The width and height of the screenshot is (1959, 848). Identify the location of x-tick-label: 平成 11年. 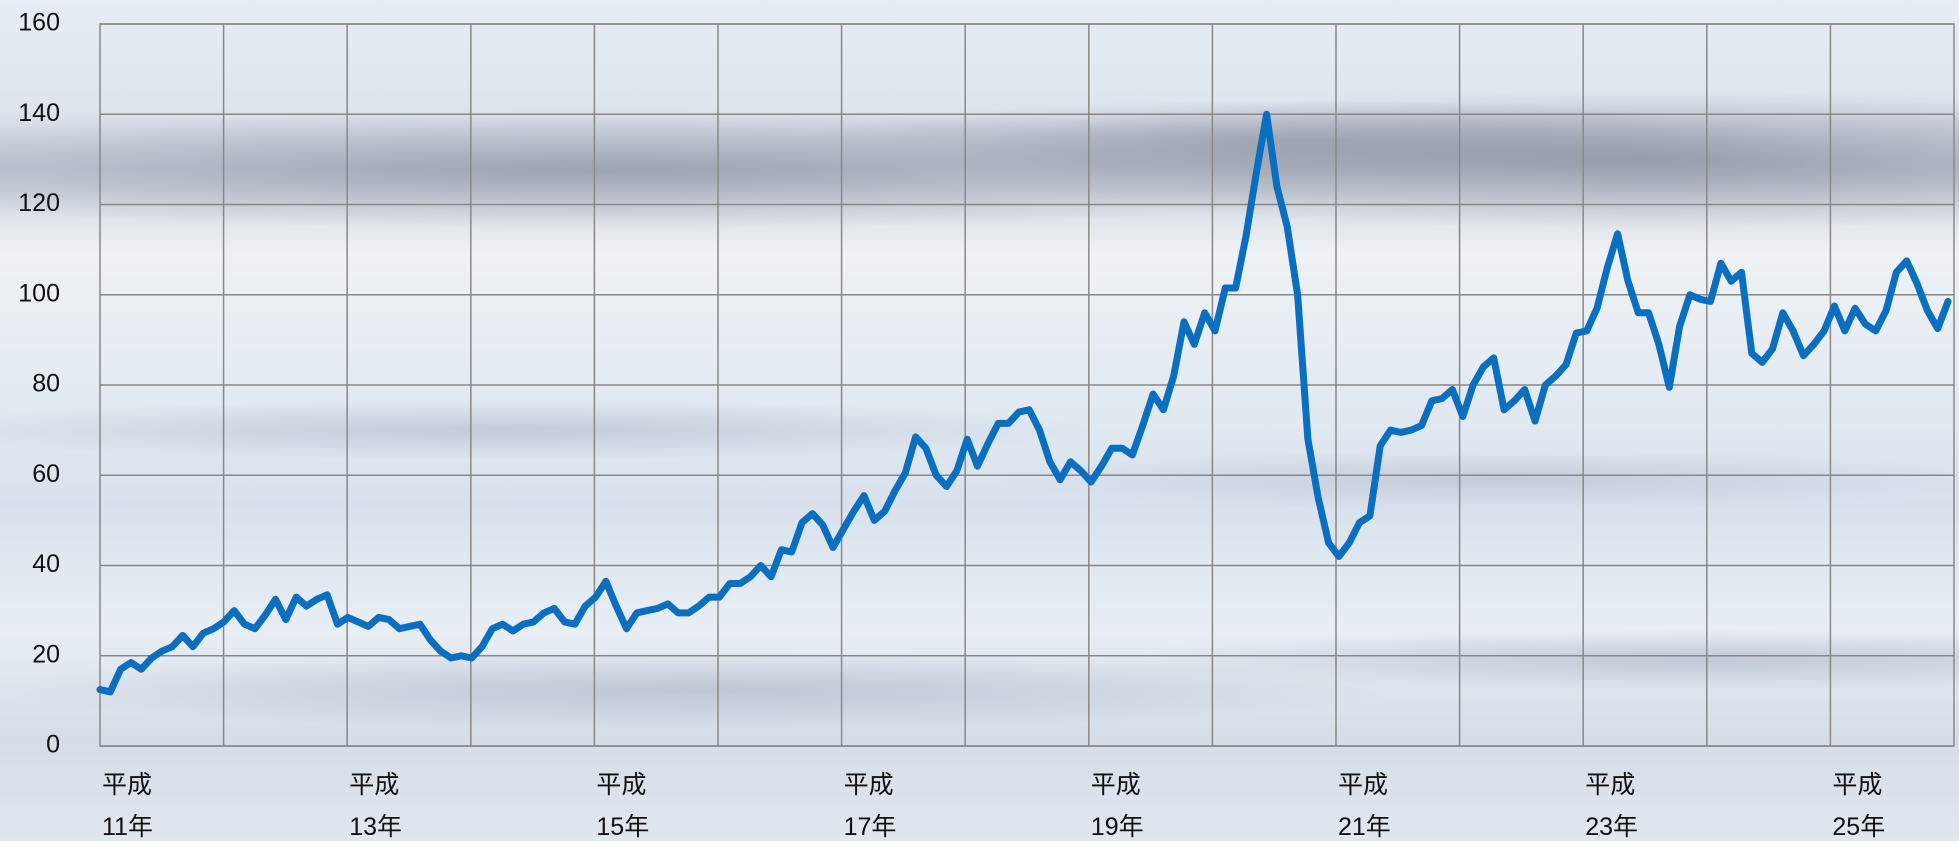
(127, 806).